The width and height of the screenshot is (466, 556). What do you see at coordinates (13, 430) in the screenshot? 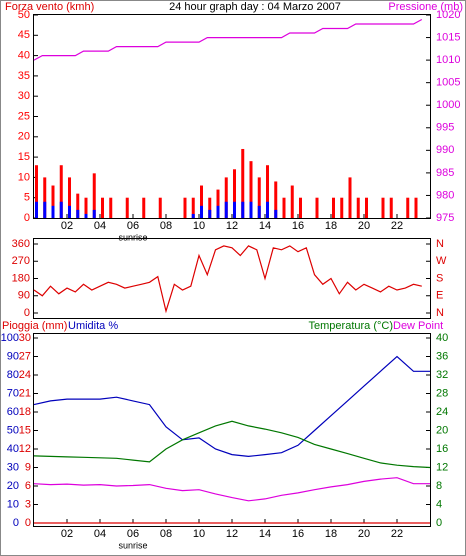
I see `y-tick-label: 50` at bounding box center [13, 430].